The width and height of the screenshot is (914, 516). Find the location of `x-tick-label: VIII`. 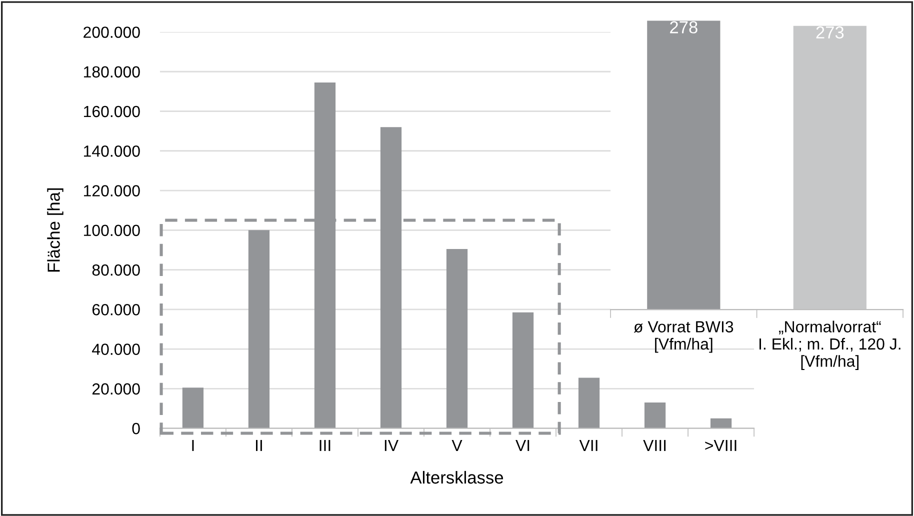

x-tick-label: VIII is located at coordinates (654, 445).